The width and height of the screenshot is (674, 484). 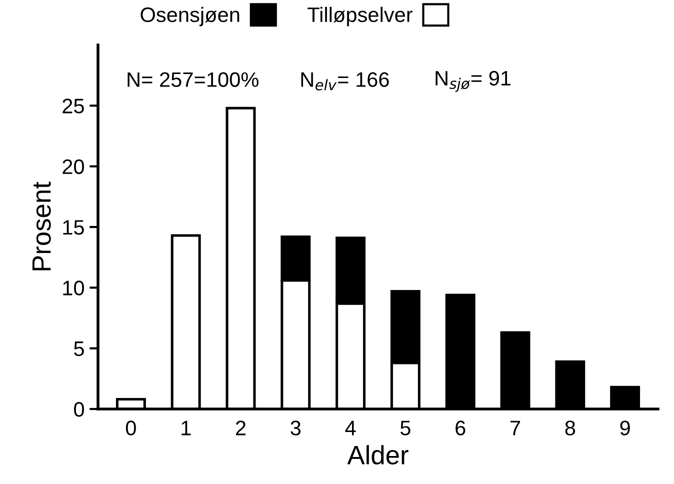 I want to click on y-tick-label: 15, so click(x=73, y=227).